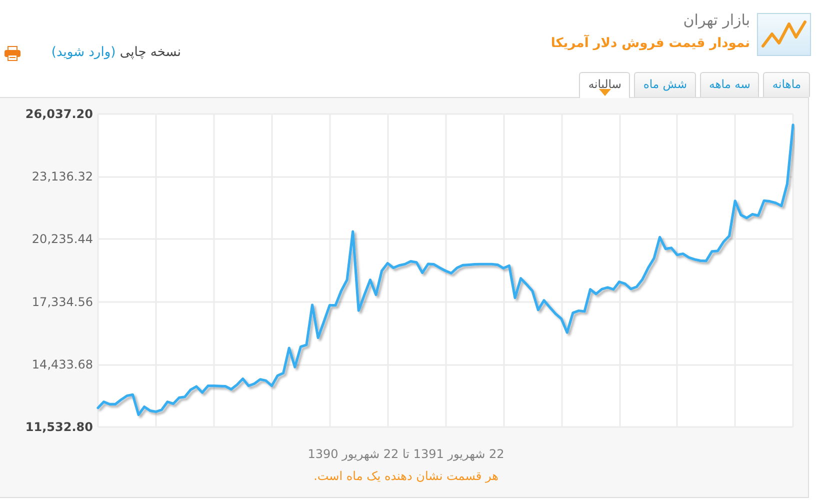 The width and height of the screenshot is (828, 502). Describe the element at coordinates (62, 301) in the screenshot. I see `y-tick-label: 17,334.56` at that location.